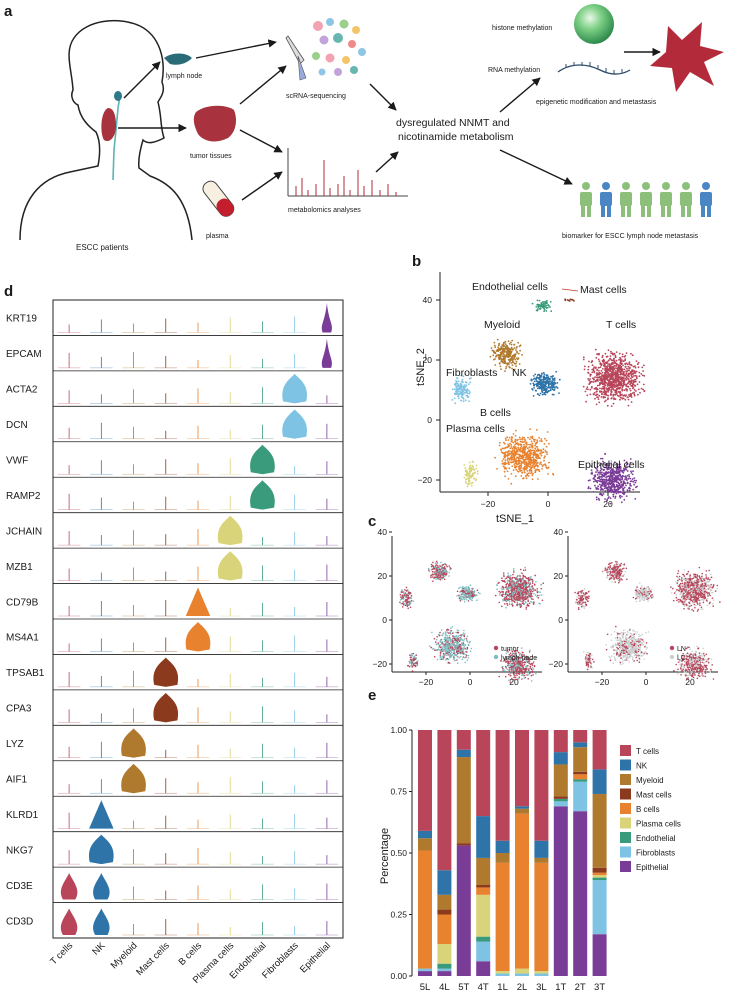  I want to click on legend-label: NK, so click(642, 766).